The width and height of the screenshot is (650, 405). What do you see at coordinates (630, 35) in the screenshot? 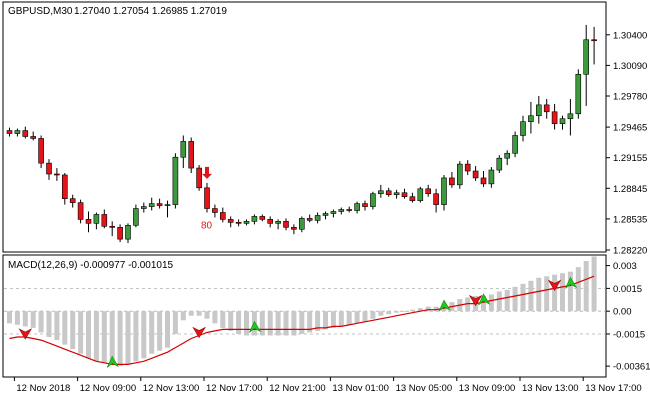
I see `price-tick-label: 1.30400` at bounding box center [630, 35].